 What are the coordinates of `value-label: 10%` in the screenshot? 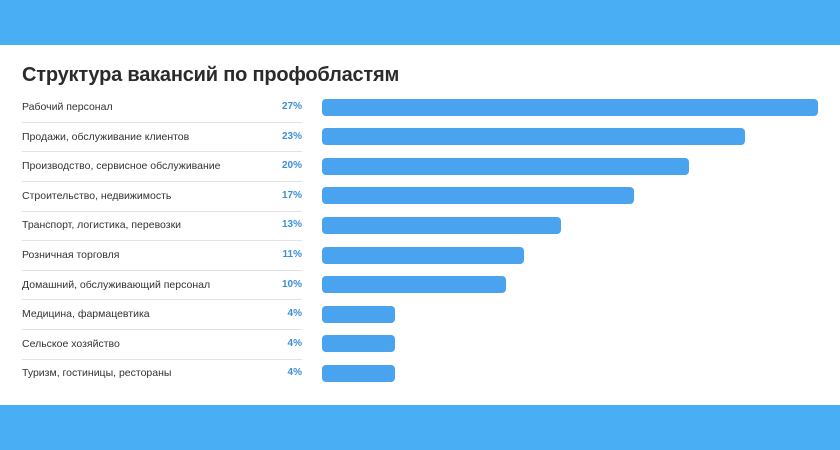 It's located at (291, 284).